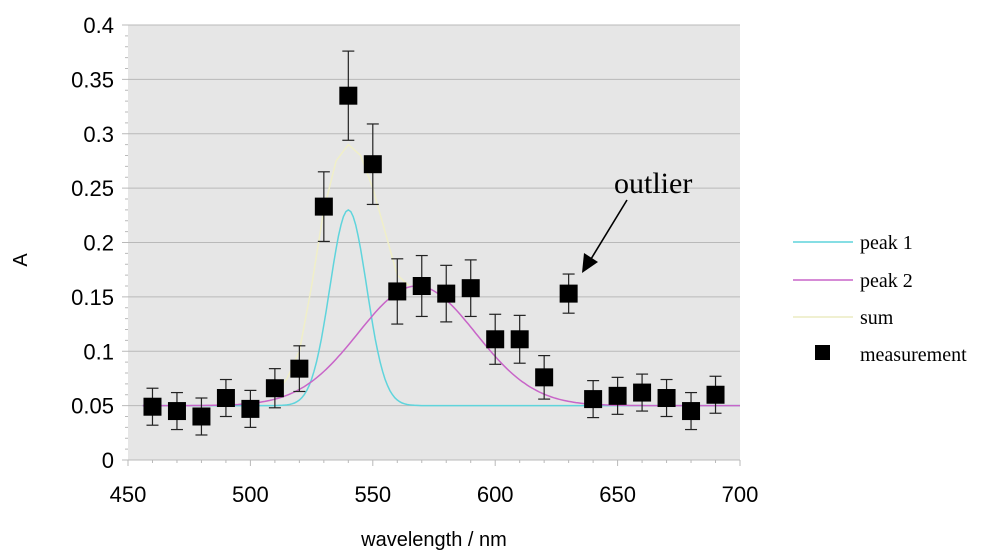  What do you see at coordinates (495, 494) in the screenshot?
I see `x-tick-label: 600` at bounding box center [495, 494].